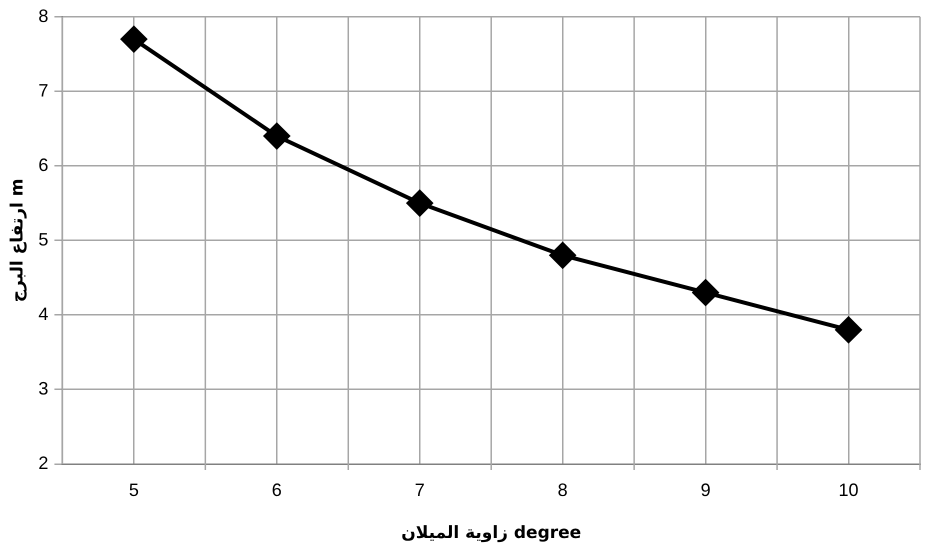 The image size is (935, 552). What do you see at coordinates (43, 90) in the screenshot?
I see `y-tick-label: 7` at bounding box center [43, 90].